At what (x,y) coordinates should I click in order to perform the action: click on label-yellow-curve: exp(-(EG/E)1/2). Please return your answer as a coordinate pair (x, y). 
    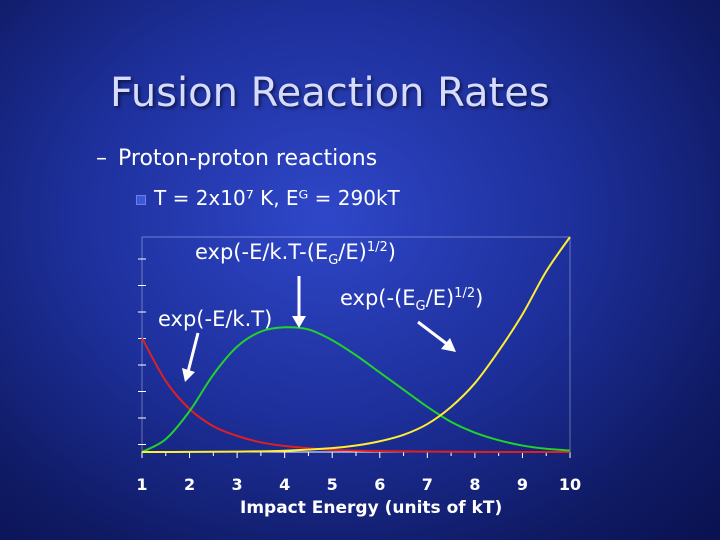
    Looking at the image, I should click on (412, 300).